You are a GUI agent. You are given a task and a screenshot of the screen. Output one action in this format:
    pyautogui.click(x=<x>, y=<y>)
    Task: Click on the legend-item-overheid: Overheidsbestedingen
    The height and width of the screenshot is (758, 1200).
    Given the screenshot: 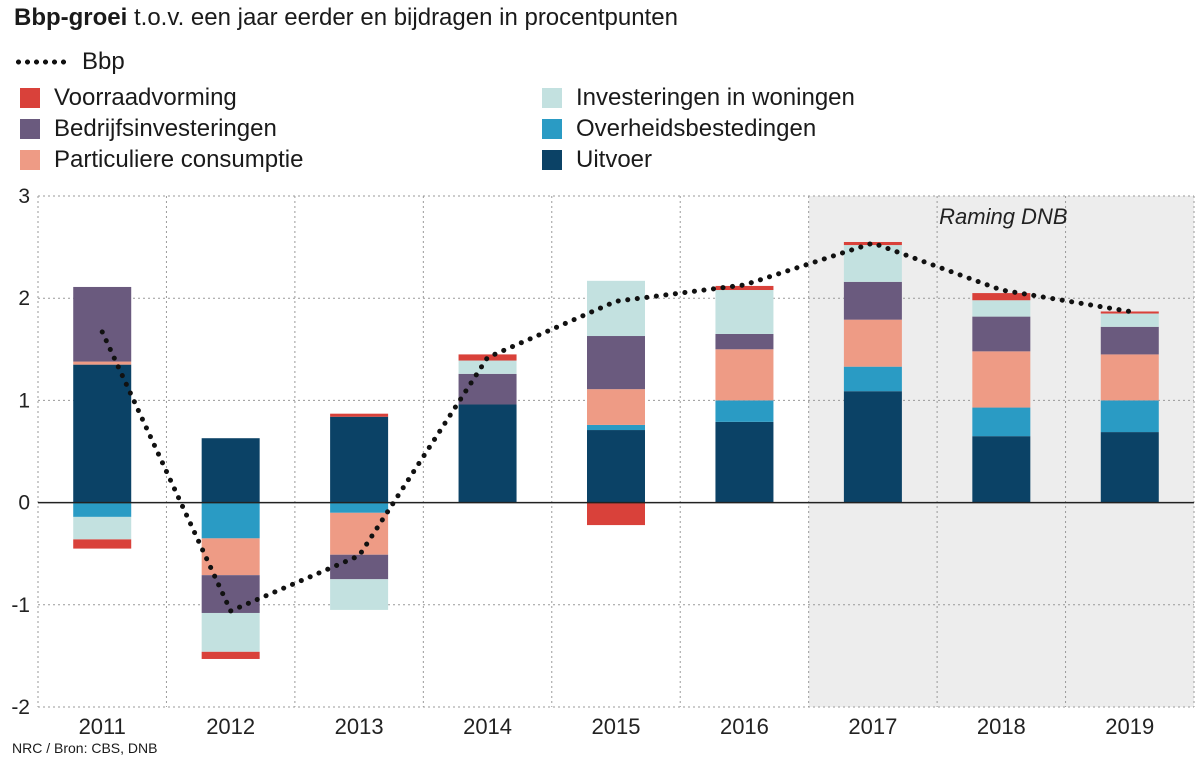 What is the action you would take?
    pyautogui.click(x=679, y=129)
    